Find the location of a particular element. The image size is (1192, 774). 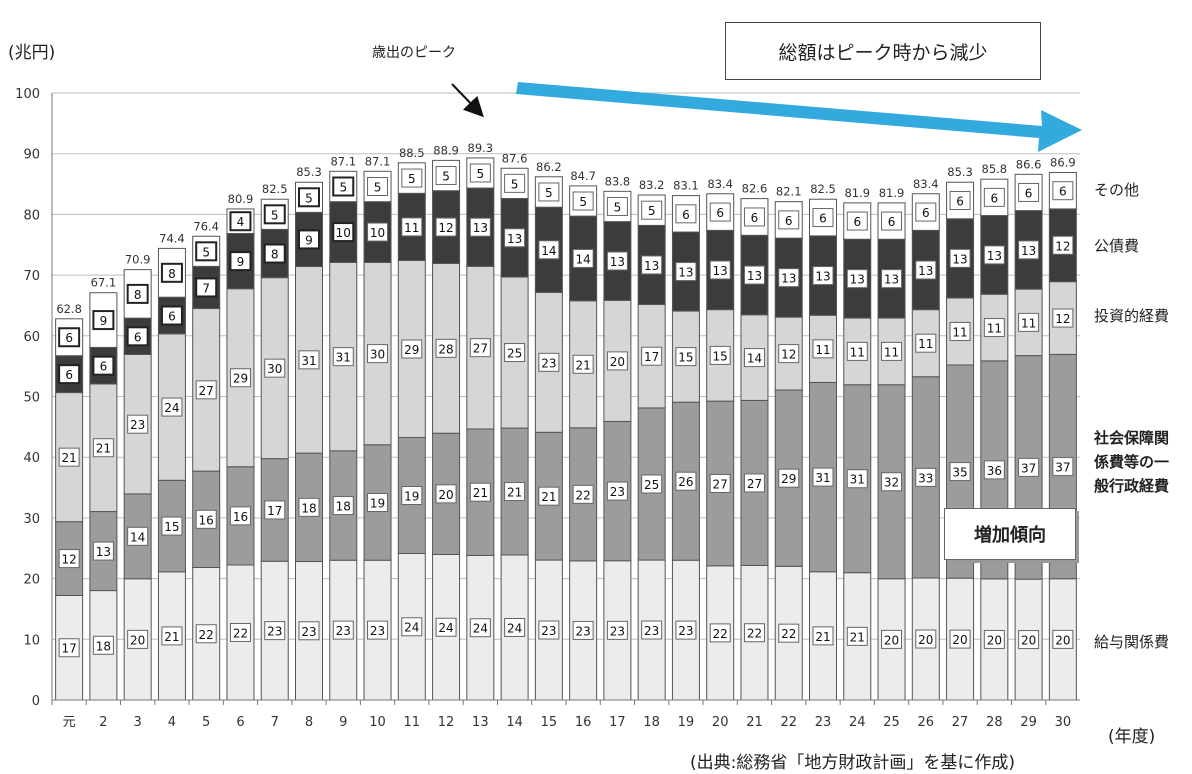

total-label: 83.2 is located at coordinates (652, 185).